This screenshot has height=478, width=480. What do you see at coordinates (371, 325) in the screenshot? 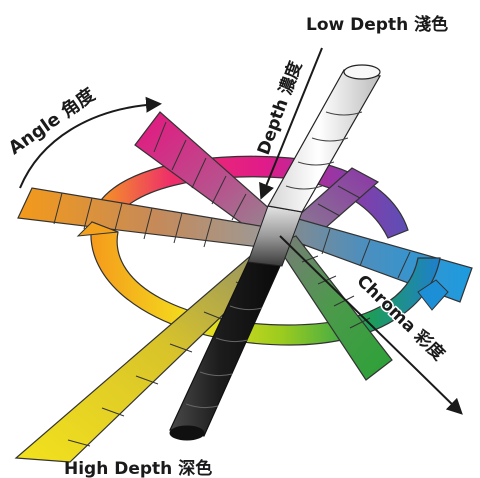
I see `chroma-arrow` at bounding box center [371, 325].